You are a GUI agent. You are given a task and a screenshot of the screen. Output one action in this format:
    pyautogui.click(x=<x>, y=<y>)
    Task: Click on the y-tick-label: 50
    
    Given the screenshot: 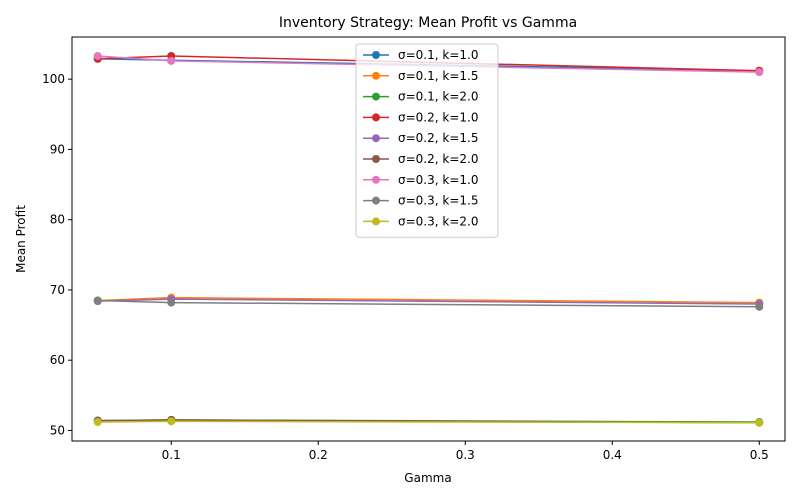 What is the action you would take?
    pyautogui.click(x=57, y=430)
    